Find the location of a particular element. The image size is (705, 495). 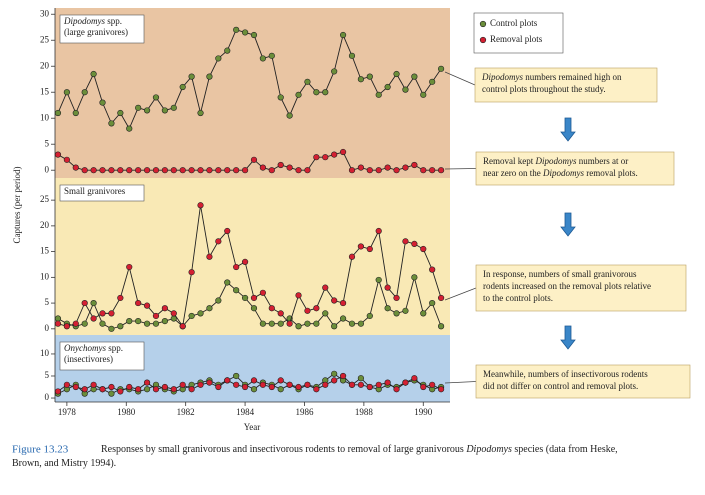

panel-label: Small granivores is located at coordinates (95, 191).